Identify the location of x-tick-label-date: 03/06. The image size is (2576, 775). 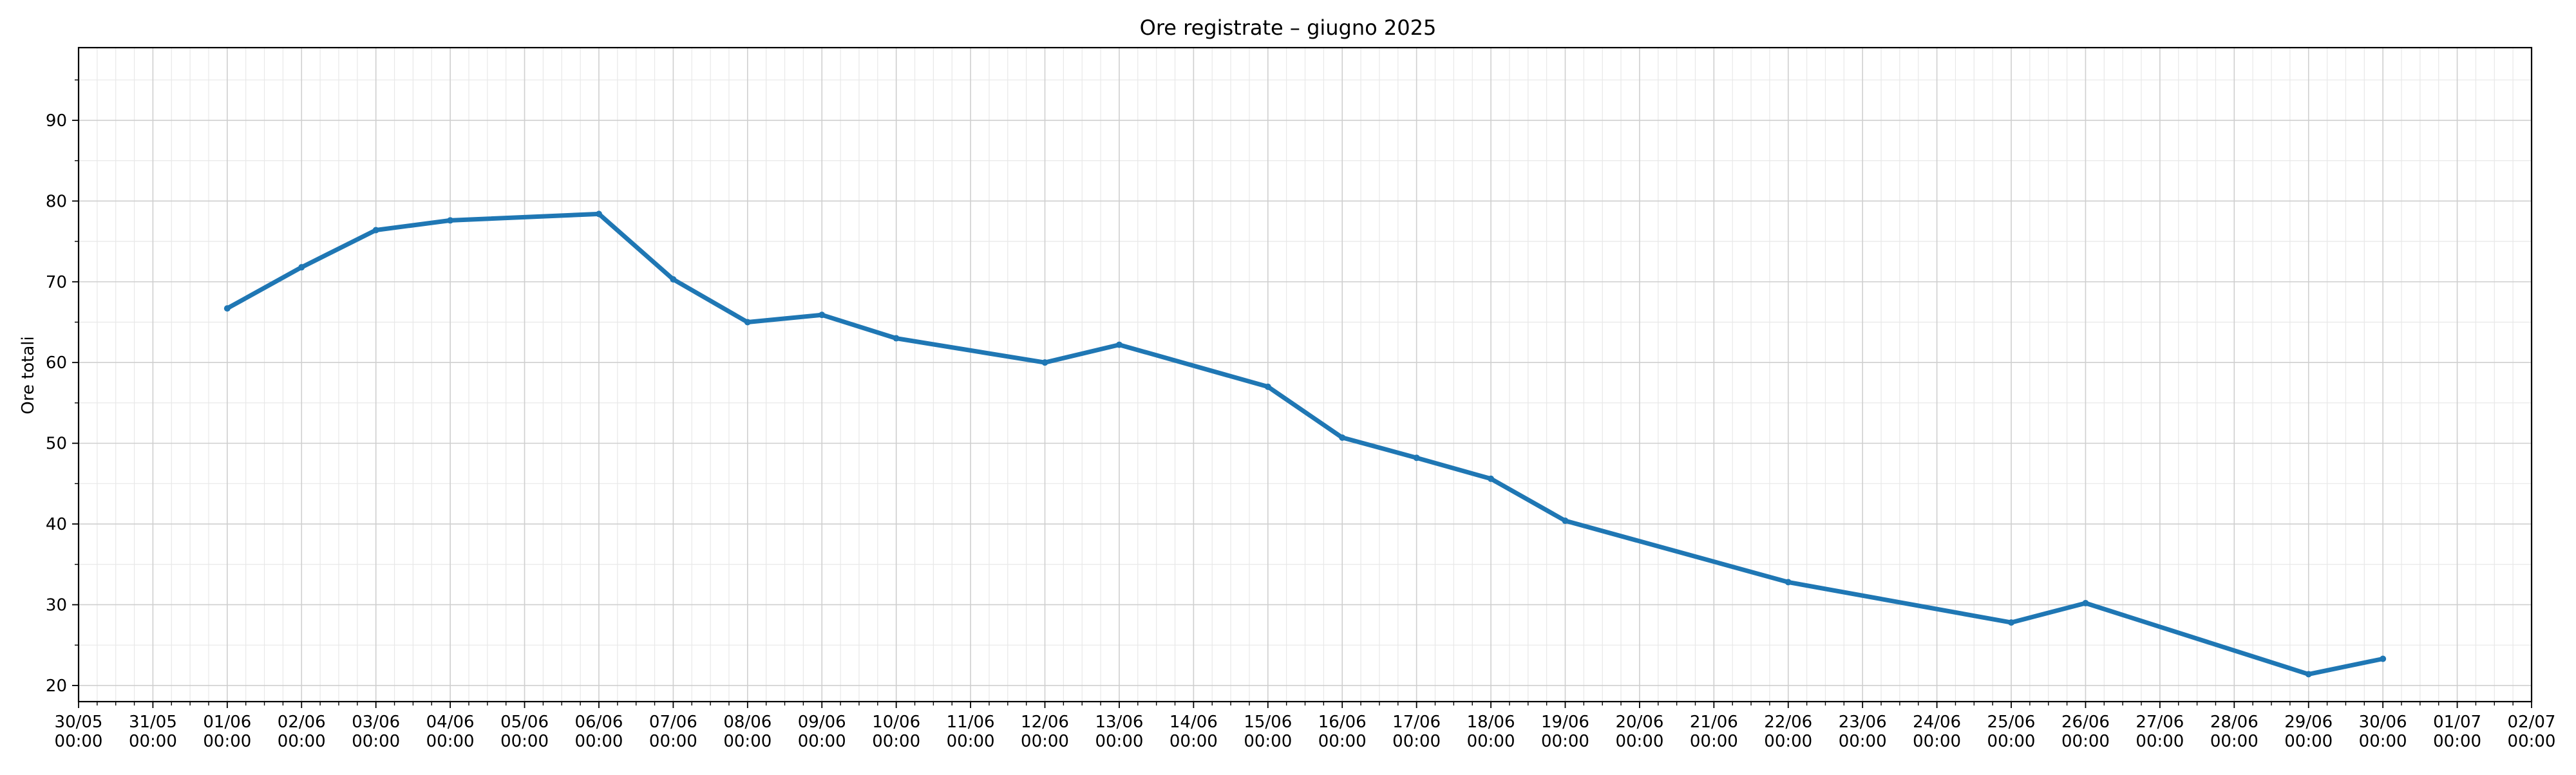
(376, 722).